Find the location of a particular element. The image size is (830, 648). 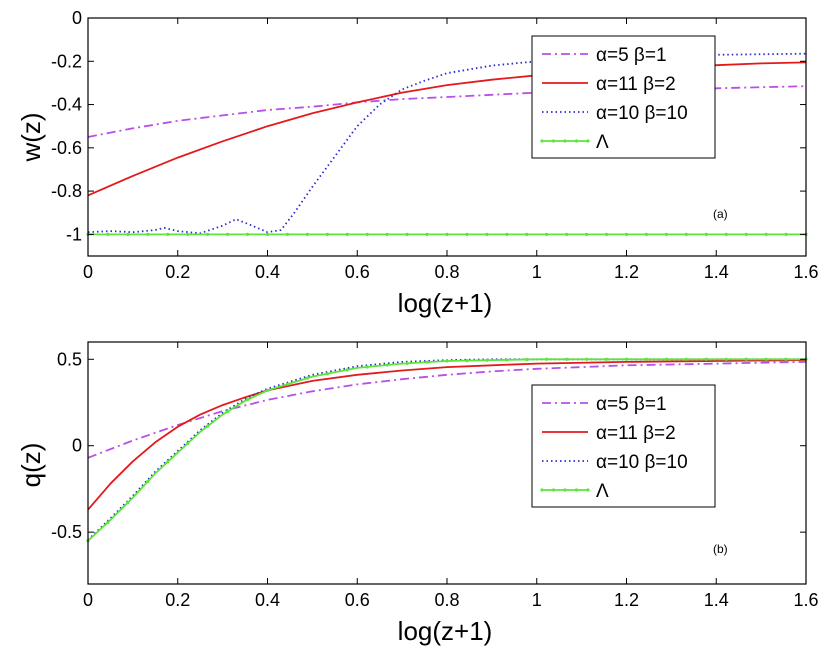

x-axis-label-a: log(z+1) is located at coordinates (445, 303).